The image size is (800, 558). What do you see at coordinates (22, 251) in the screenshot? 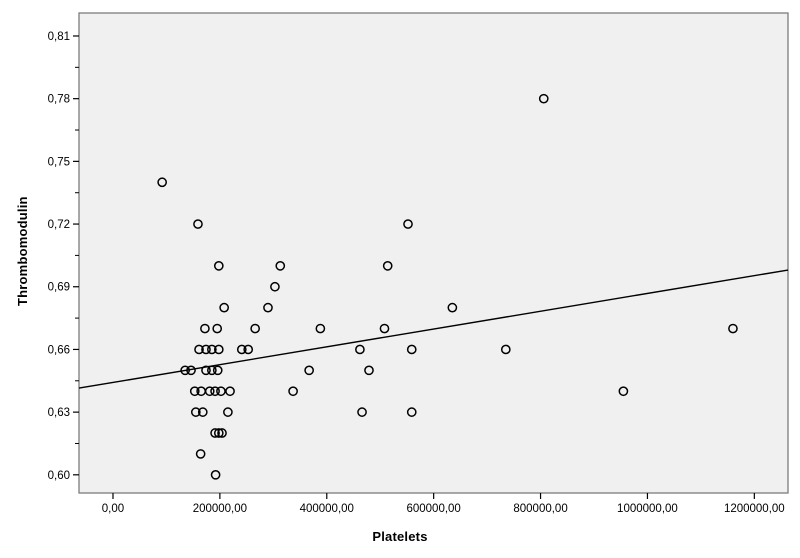
I see `y-axis-title: Thrombomodulin` at bounding box center [22, 251].